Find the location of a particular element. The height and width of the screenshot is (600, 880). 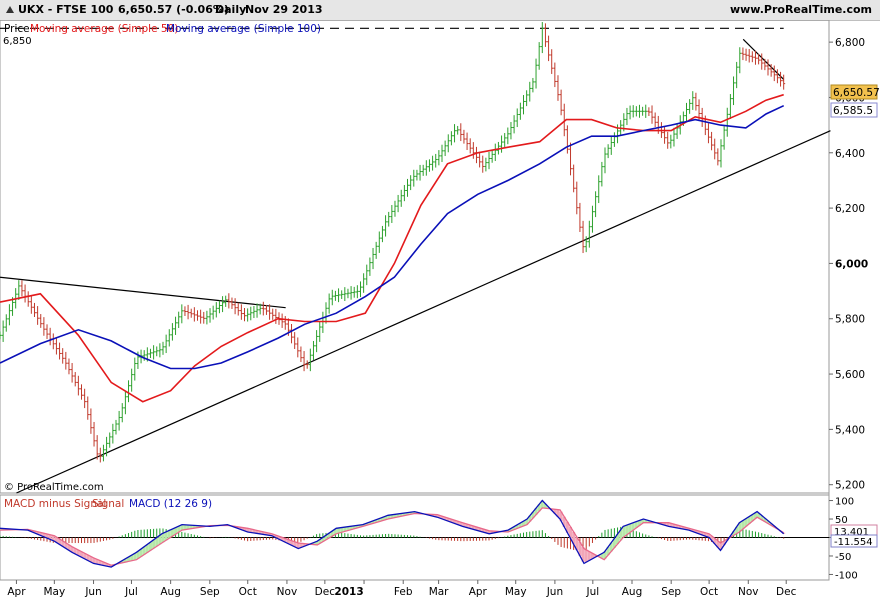

instrument-symbol: UKX - FTSE 100 is located at coordinates (66, 9).